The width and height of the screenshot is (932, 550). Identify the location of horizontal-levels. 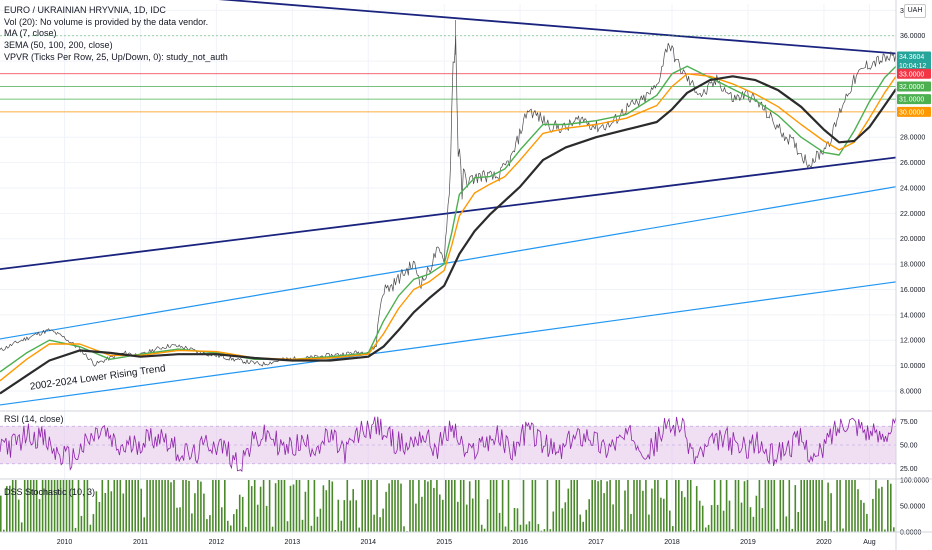
(448, 74).